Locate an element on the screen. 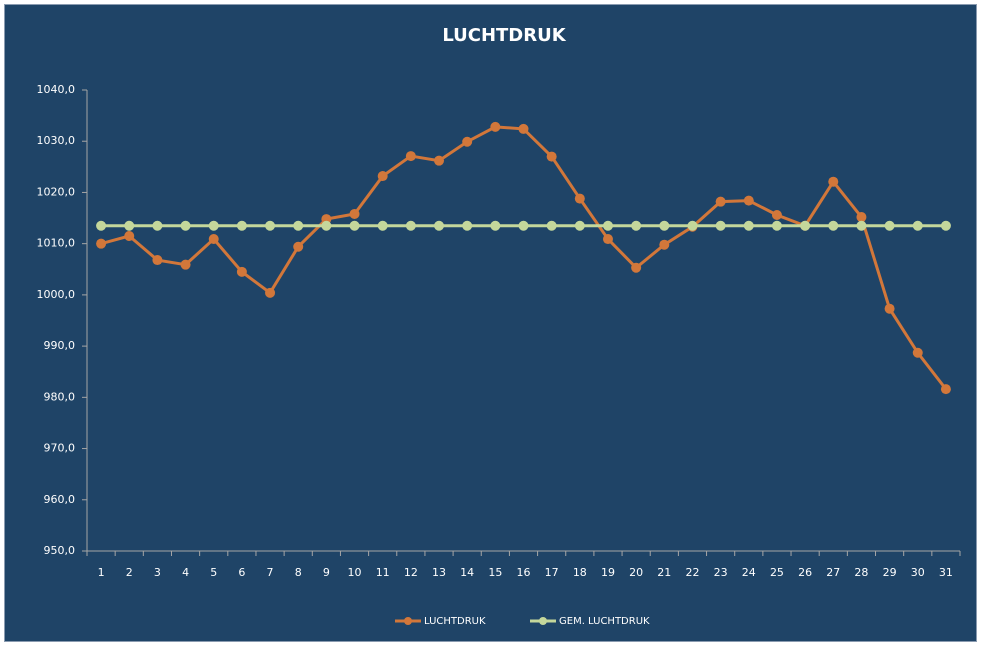  y-tick-label: 1040,0 is located at coordinates (56, 89).